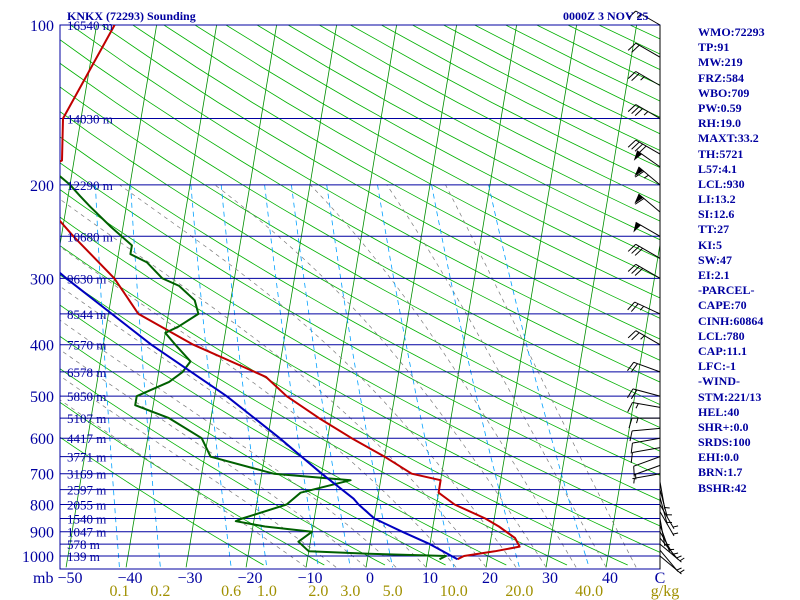 The width and height of the screenshot is (800, 600). I want to click on sounding-index: LFC:-1, so click(717, 366).